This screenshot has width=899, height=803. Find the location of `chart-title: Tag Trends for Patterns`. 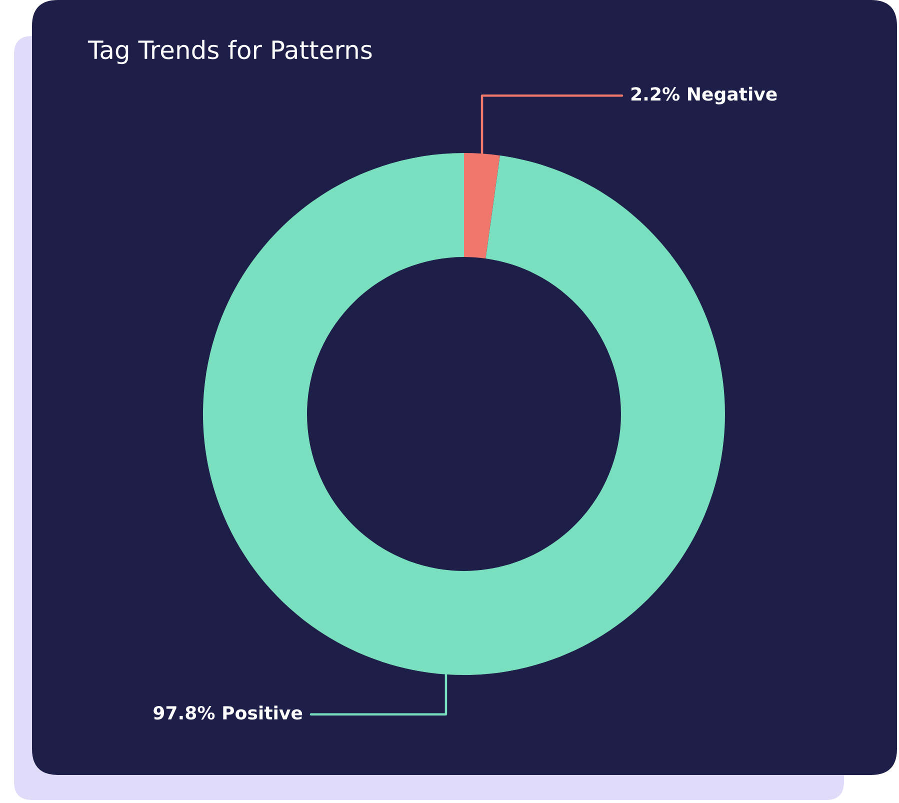

chart-title: Tag Trends for Patterns is located at coordinates (230, 52).